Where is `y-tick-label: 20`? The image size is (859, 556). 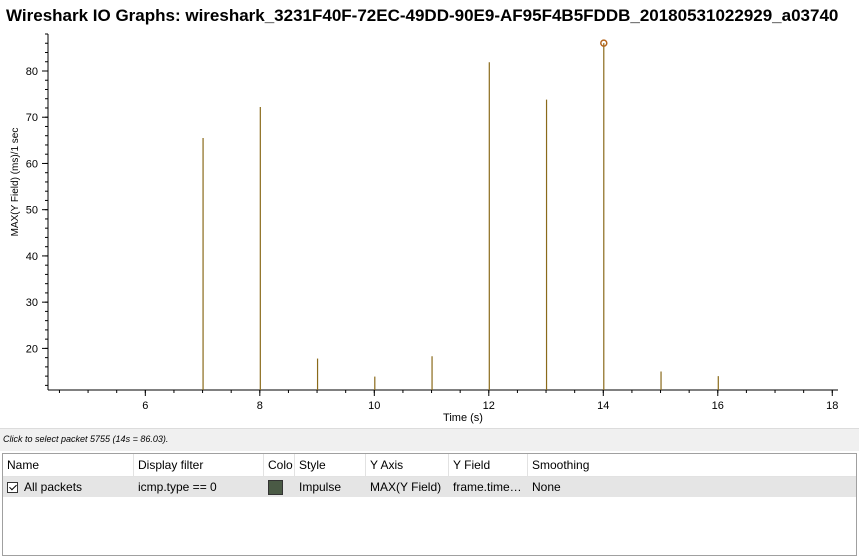 y-tick-label: 20 is located at coordinates (32, 349).